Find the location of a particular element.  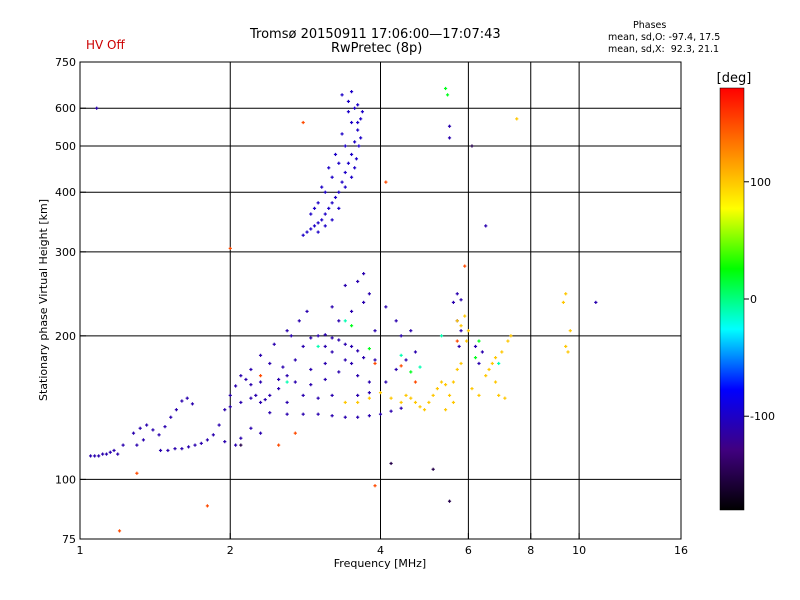

title-line-1: Tromsø 20150911 17:06:00—17:07:43 is located at coordinates (375, 34).